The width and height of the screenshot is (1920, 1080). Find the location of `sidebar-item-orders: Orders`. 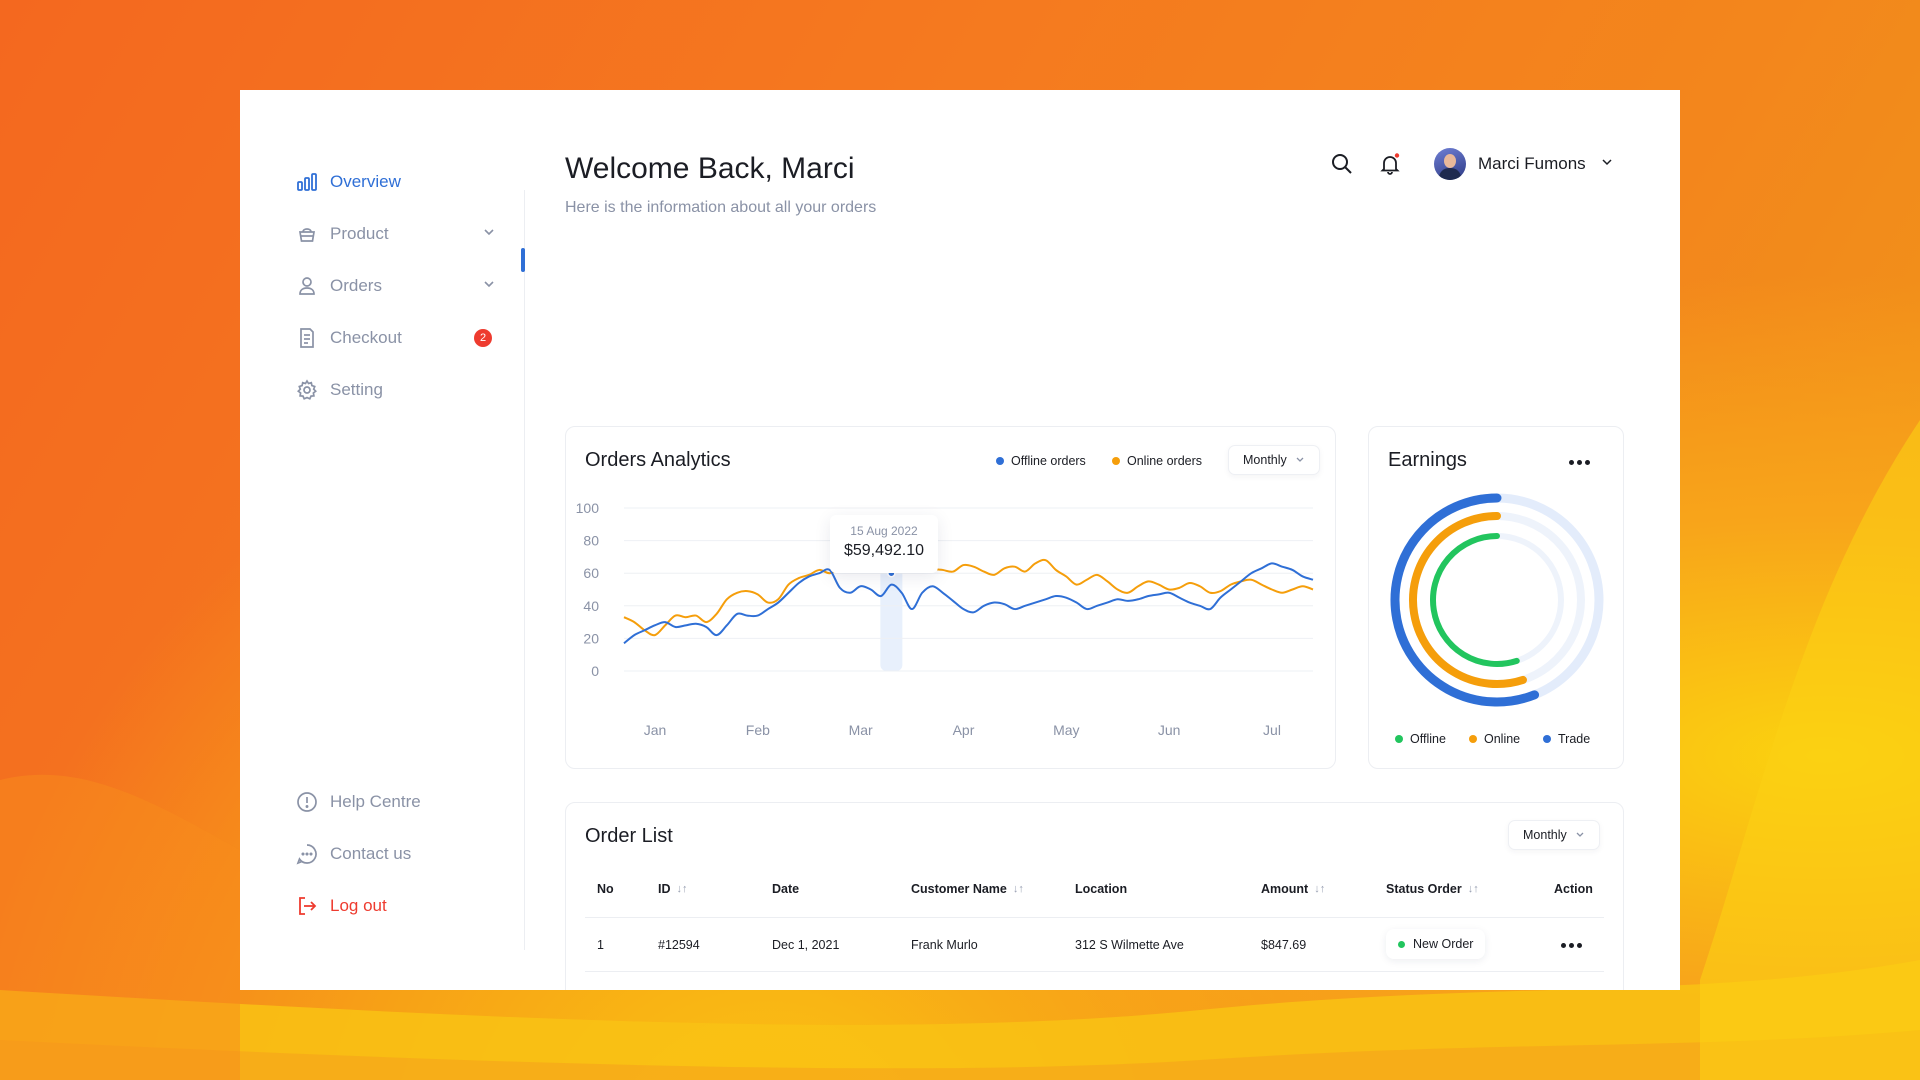

sidebar-item-orders: Orders is located at coordinates (396, 286).